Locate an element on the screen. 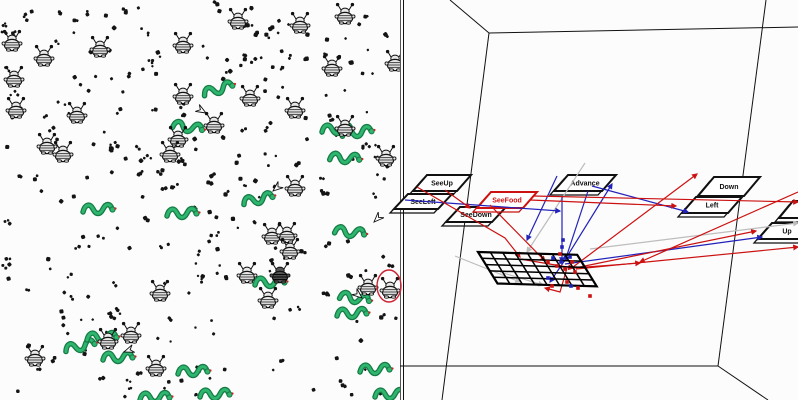  node-label-left: Left is located at coordinates (713, 206).